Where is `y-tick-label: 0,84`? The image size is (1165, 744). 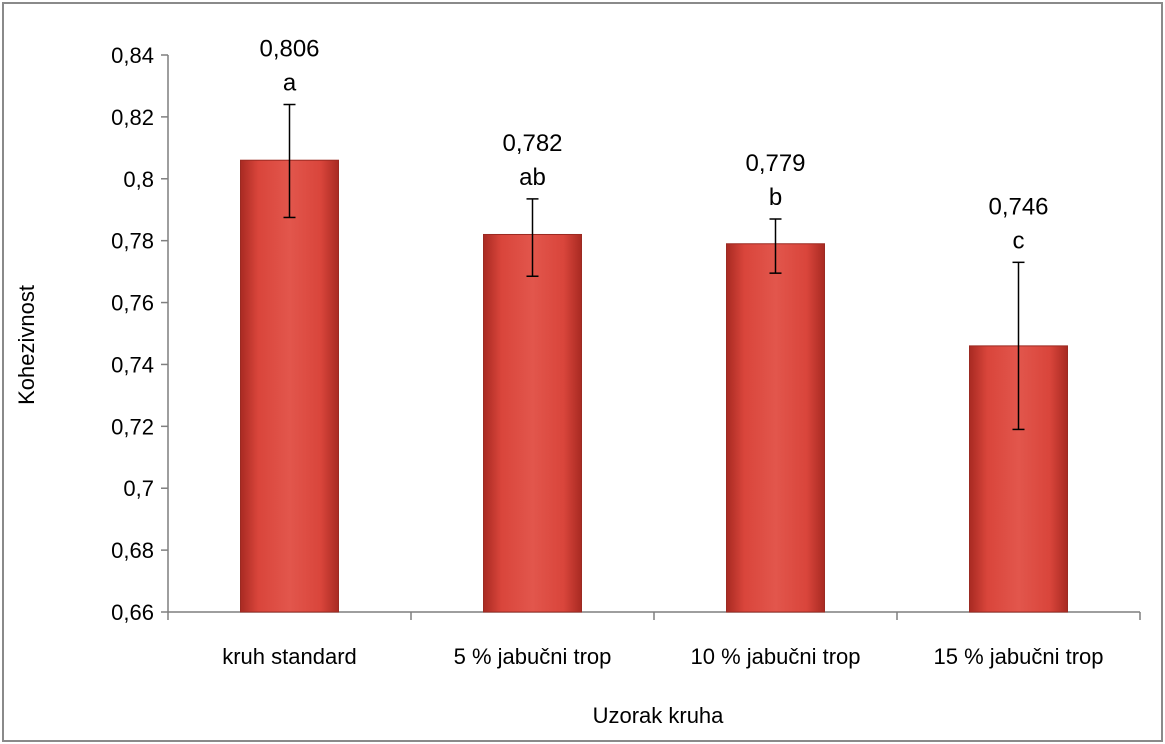
y-tick-label: 0,84 is located at coordinates (132, 55).